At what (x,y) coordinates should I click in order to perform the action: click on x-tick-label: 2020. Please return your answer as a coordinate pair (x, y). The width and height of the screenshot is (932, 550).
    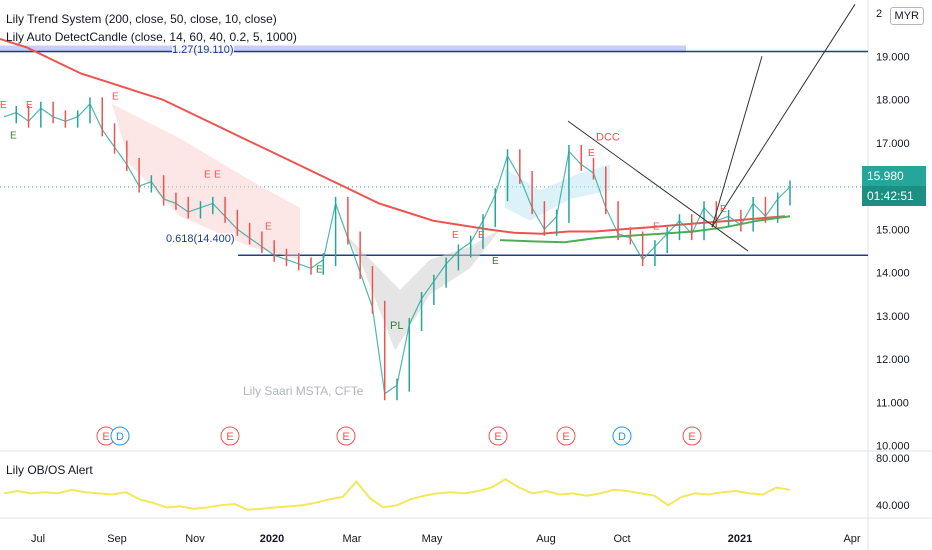
    Looking at the image, I should click on (272, 539).